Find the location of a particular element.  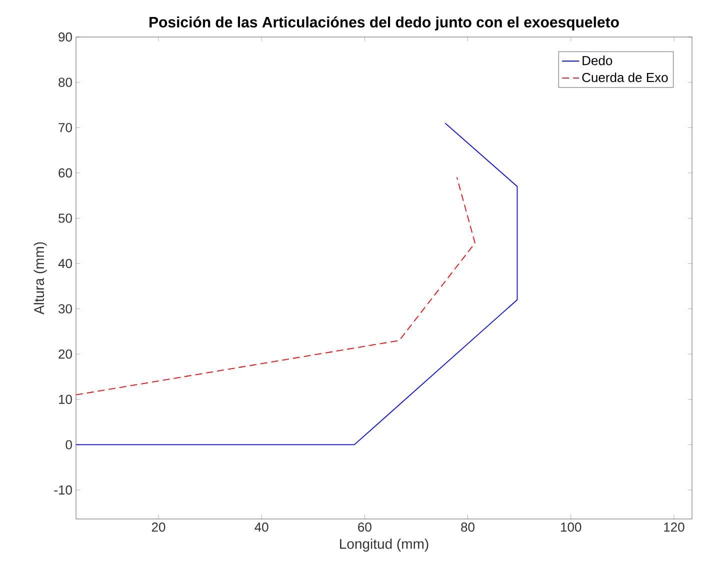

x-tick-label: 120 is located at coordinates (674, 527).